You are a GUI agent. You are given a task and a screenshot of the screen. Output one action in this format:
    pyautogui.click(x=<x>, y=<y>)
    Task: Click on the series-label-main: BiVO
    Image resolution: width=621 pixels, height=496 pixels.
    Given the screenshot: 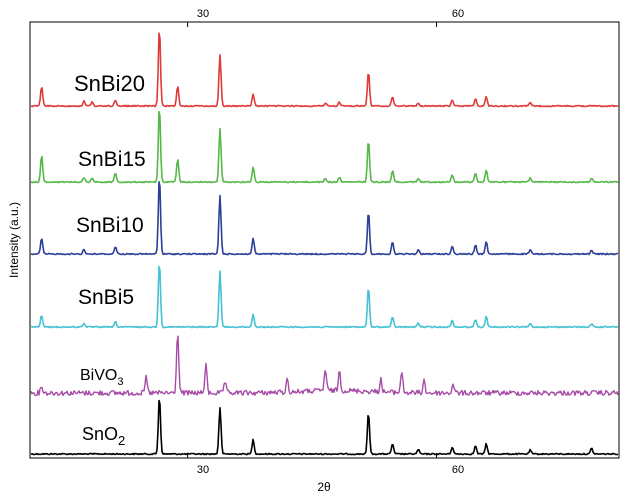 What is the action you would take?
    pyautogui.click(x=98, y=375)
    